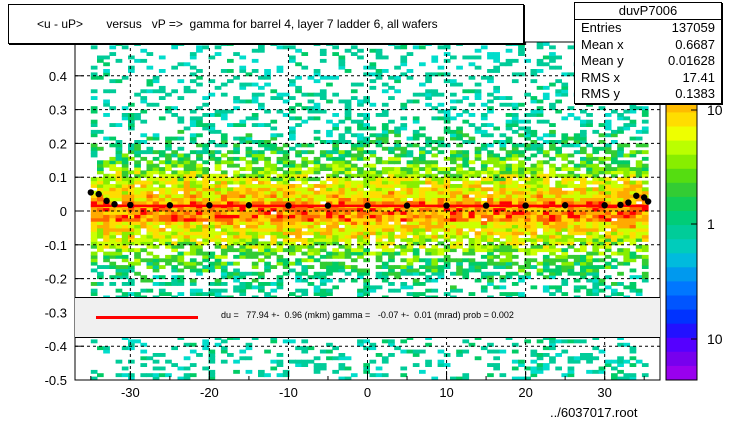  What do you see at coordinates (58, 143) in the screenshot?
I see `y-tick-label: 0.2` at bounding box center [58, 143].